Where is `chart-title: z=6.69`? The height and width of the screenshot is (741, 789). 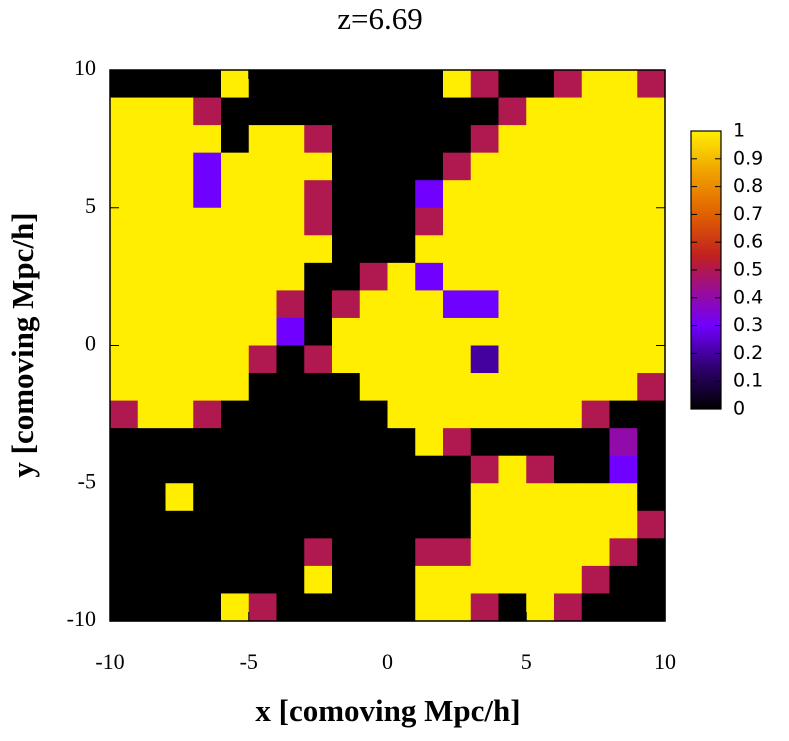 chart-title: z=6.69 is located at coordinates (380, 18).